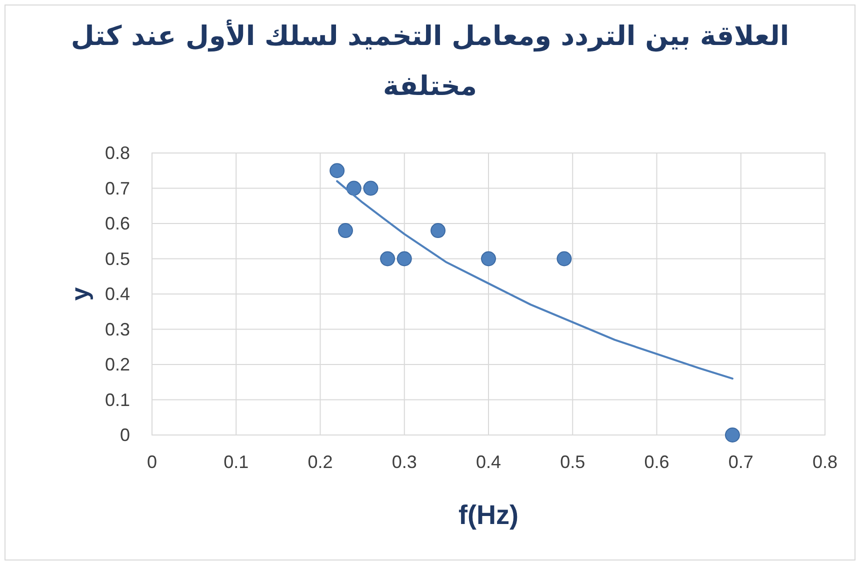 The width and height of the screenshot is (860, 567). Describe the element at coordinates (741, 462) in the screenshot. I see `x-tick-label: 0.7` at that location.